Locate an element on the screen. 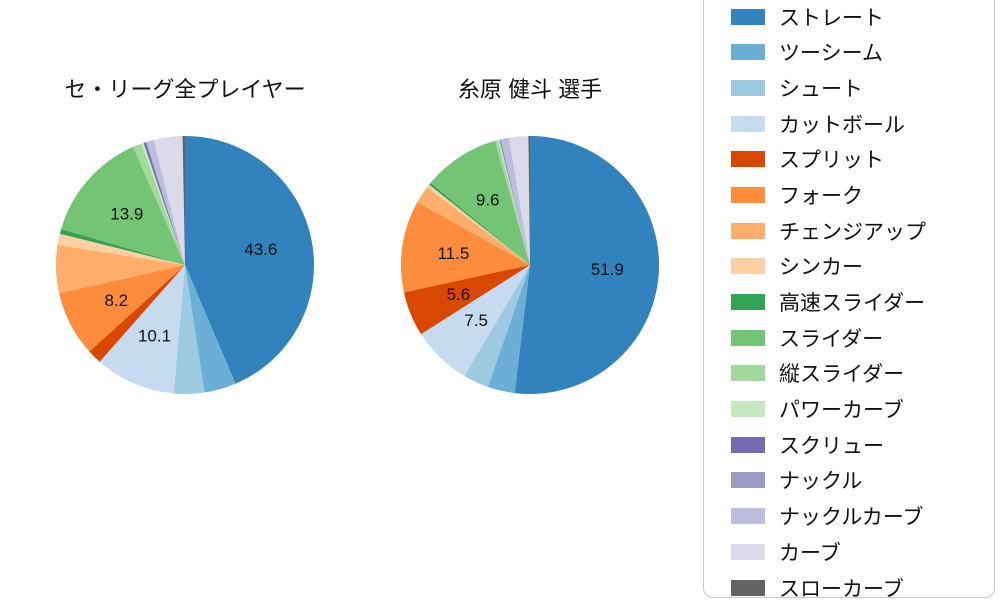 Image resolution: width=1000 pixels, height=600 pixels. legend-label-16: スローカーブ is located at coordinates (841, 588).